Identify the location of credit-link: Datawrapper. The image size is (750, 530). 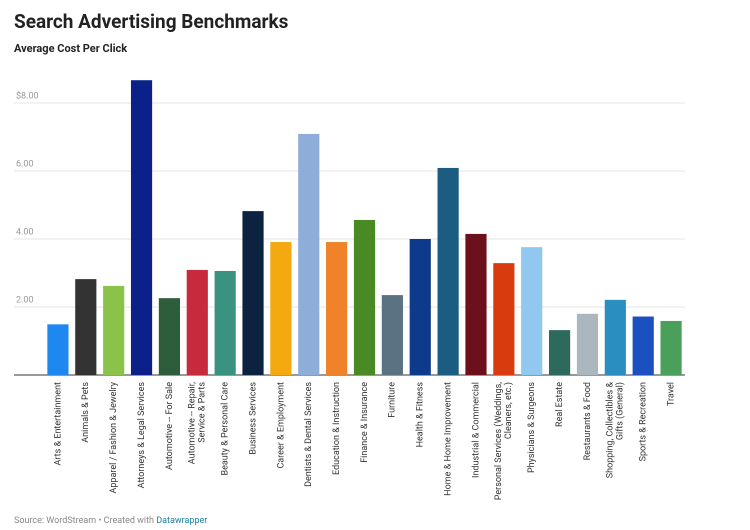
(181, 521).